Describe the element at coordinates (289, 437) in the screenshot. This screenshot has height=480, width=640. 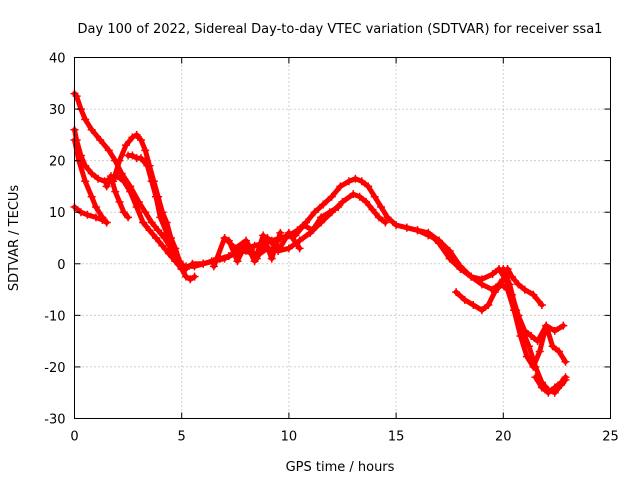
I see `x-tick-label: 10` at that location.